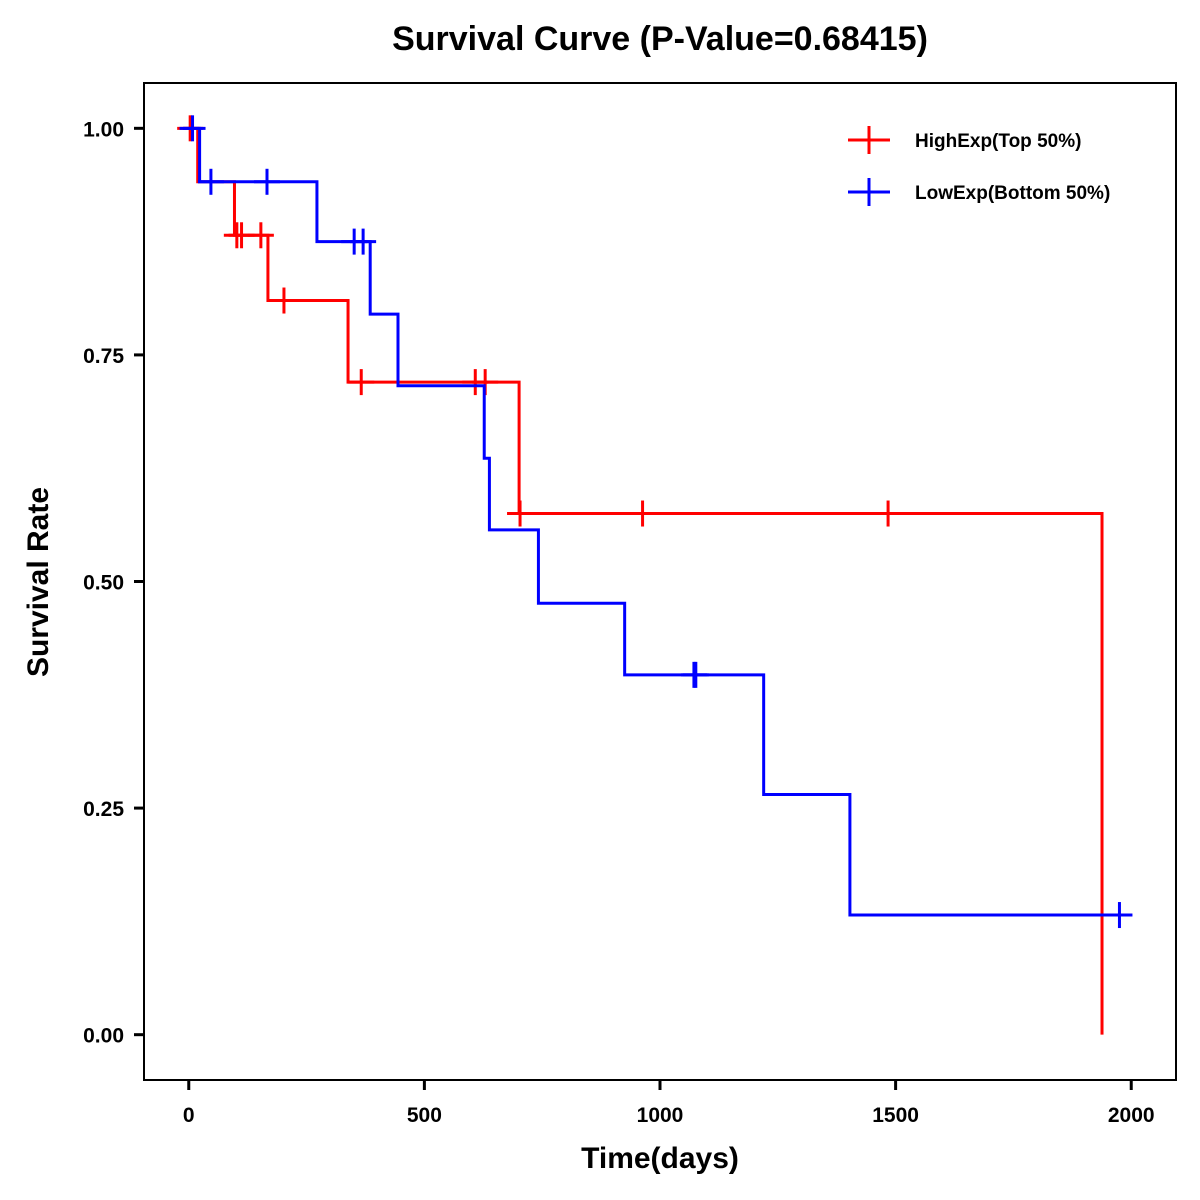  I want to click on legend: HighExp(Top 50%) LowExp(Bottom 50%), so click(979, 166).